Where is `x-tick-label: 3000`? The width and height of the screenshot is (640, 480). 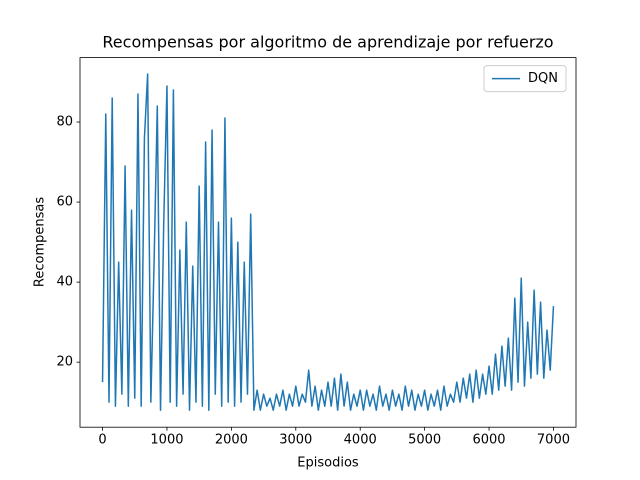 x-tick-label: 3000 is located at coordinates (295, 440).